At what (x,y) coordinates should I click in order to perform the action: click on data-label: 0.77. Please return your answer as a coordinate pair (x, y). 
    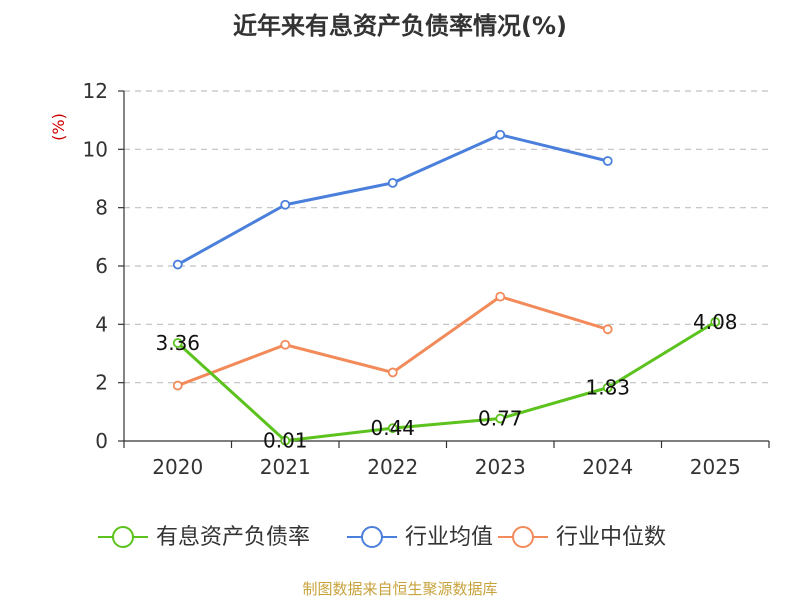
    Looking at the image, I should click on (500, 419).